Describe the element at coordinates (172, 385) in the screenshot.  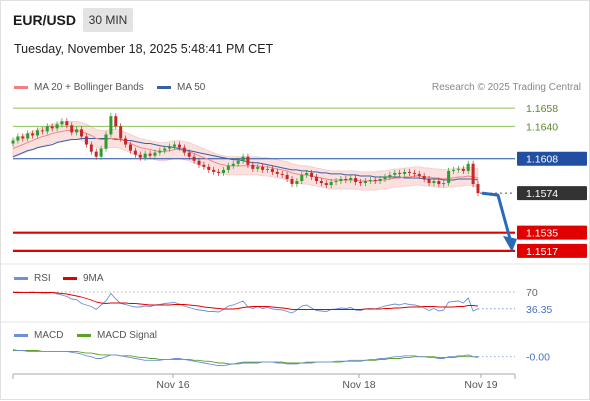
I see `time-axis-label-0: Nov 16` at that location.